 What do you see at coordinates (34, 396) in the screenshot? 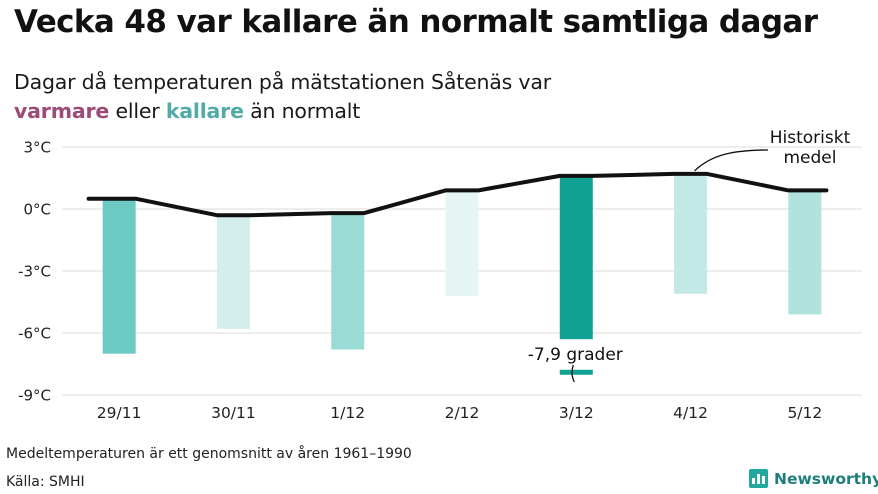
I see `y-tick-label: -9°C` at bounding box center [34, 396].